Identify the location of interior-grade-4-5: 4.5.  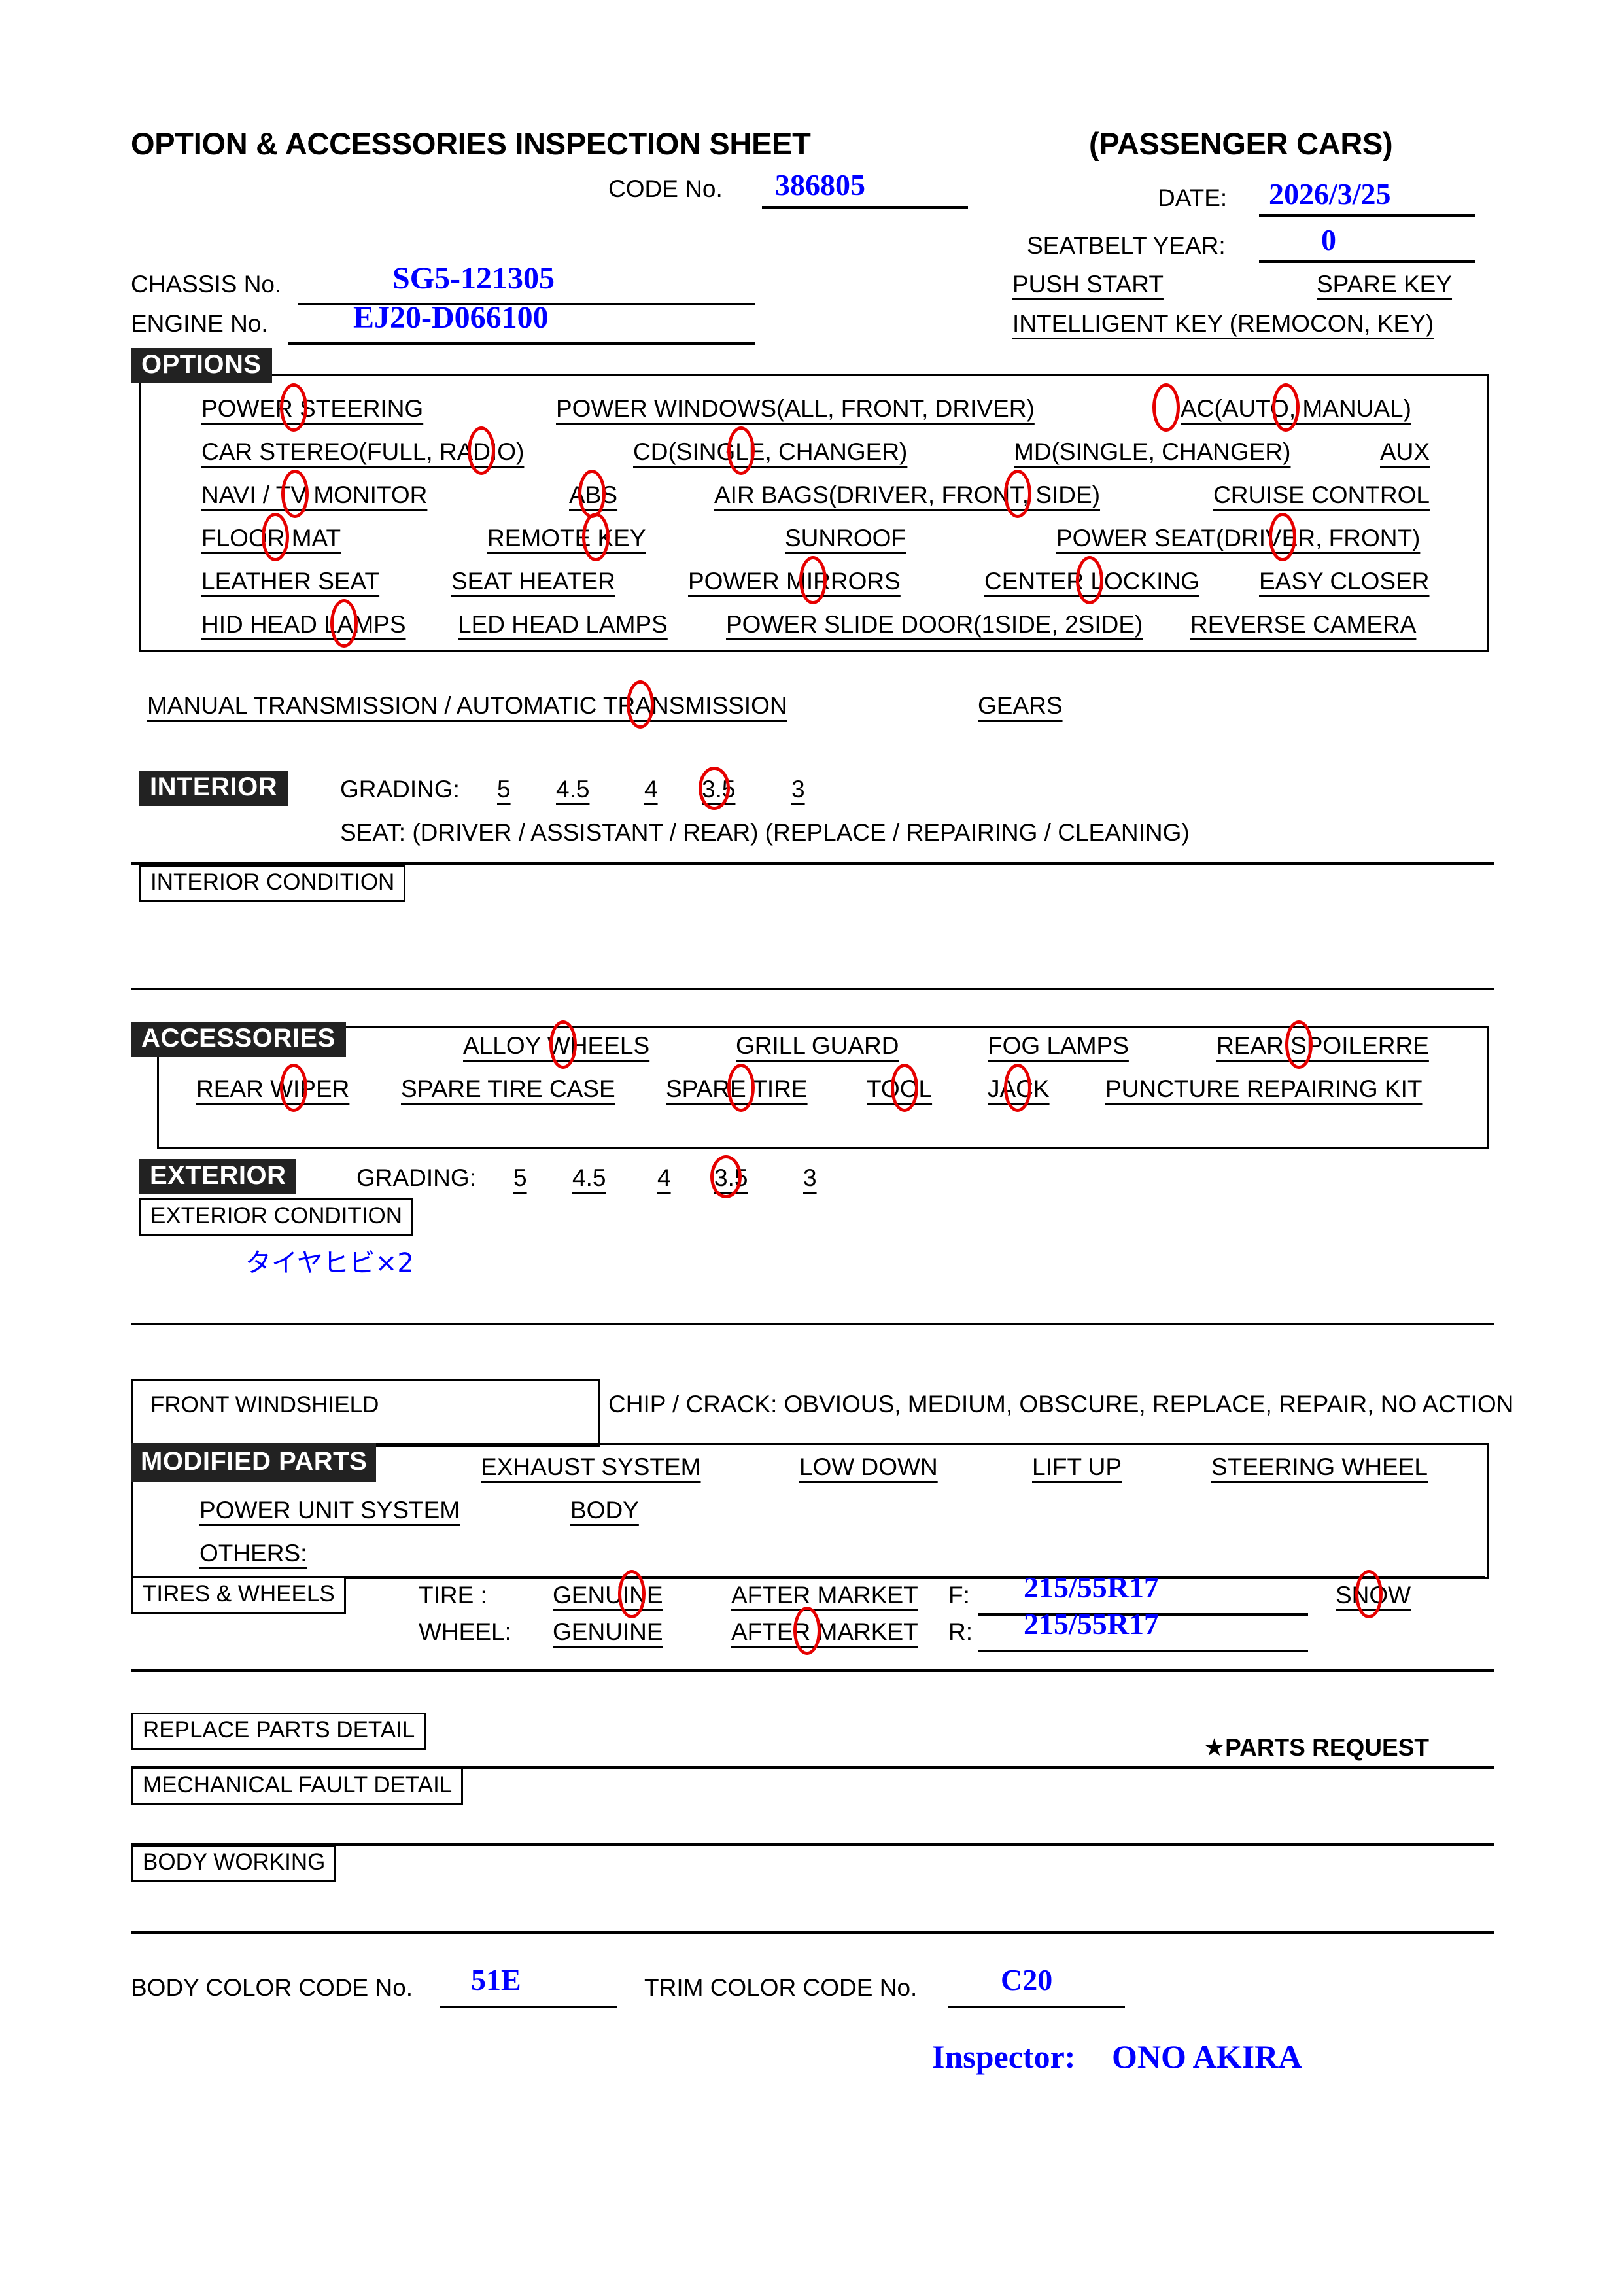
(573, 789).